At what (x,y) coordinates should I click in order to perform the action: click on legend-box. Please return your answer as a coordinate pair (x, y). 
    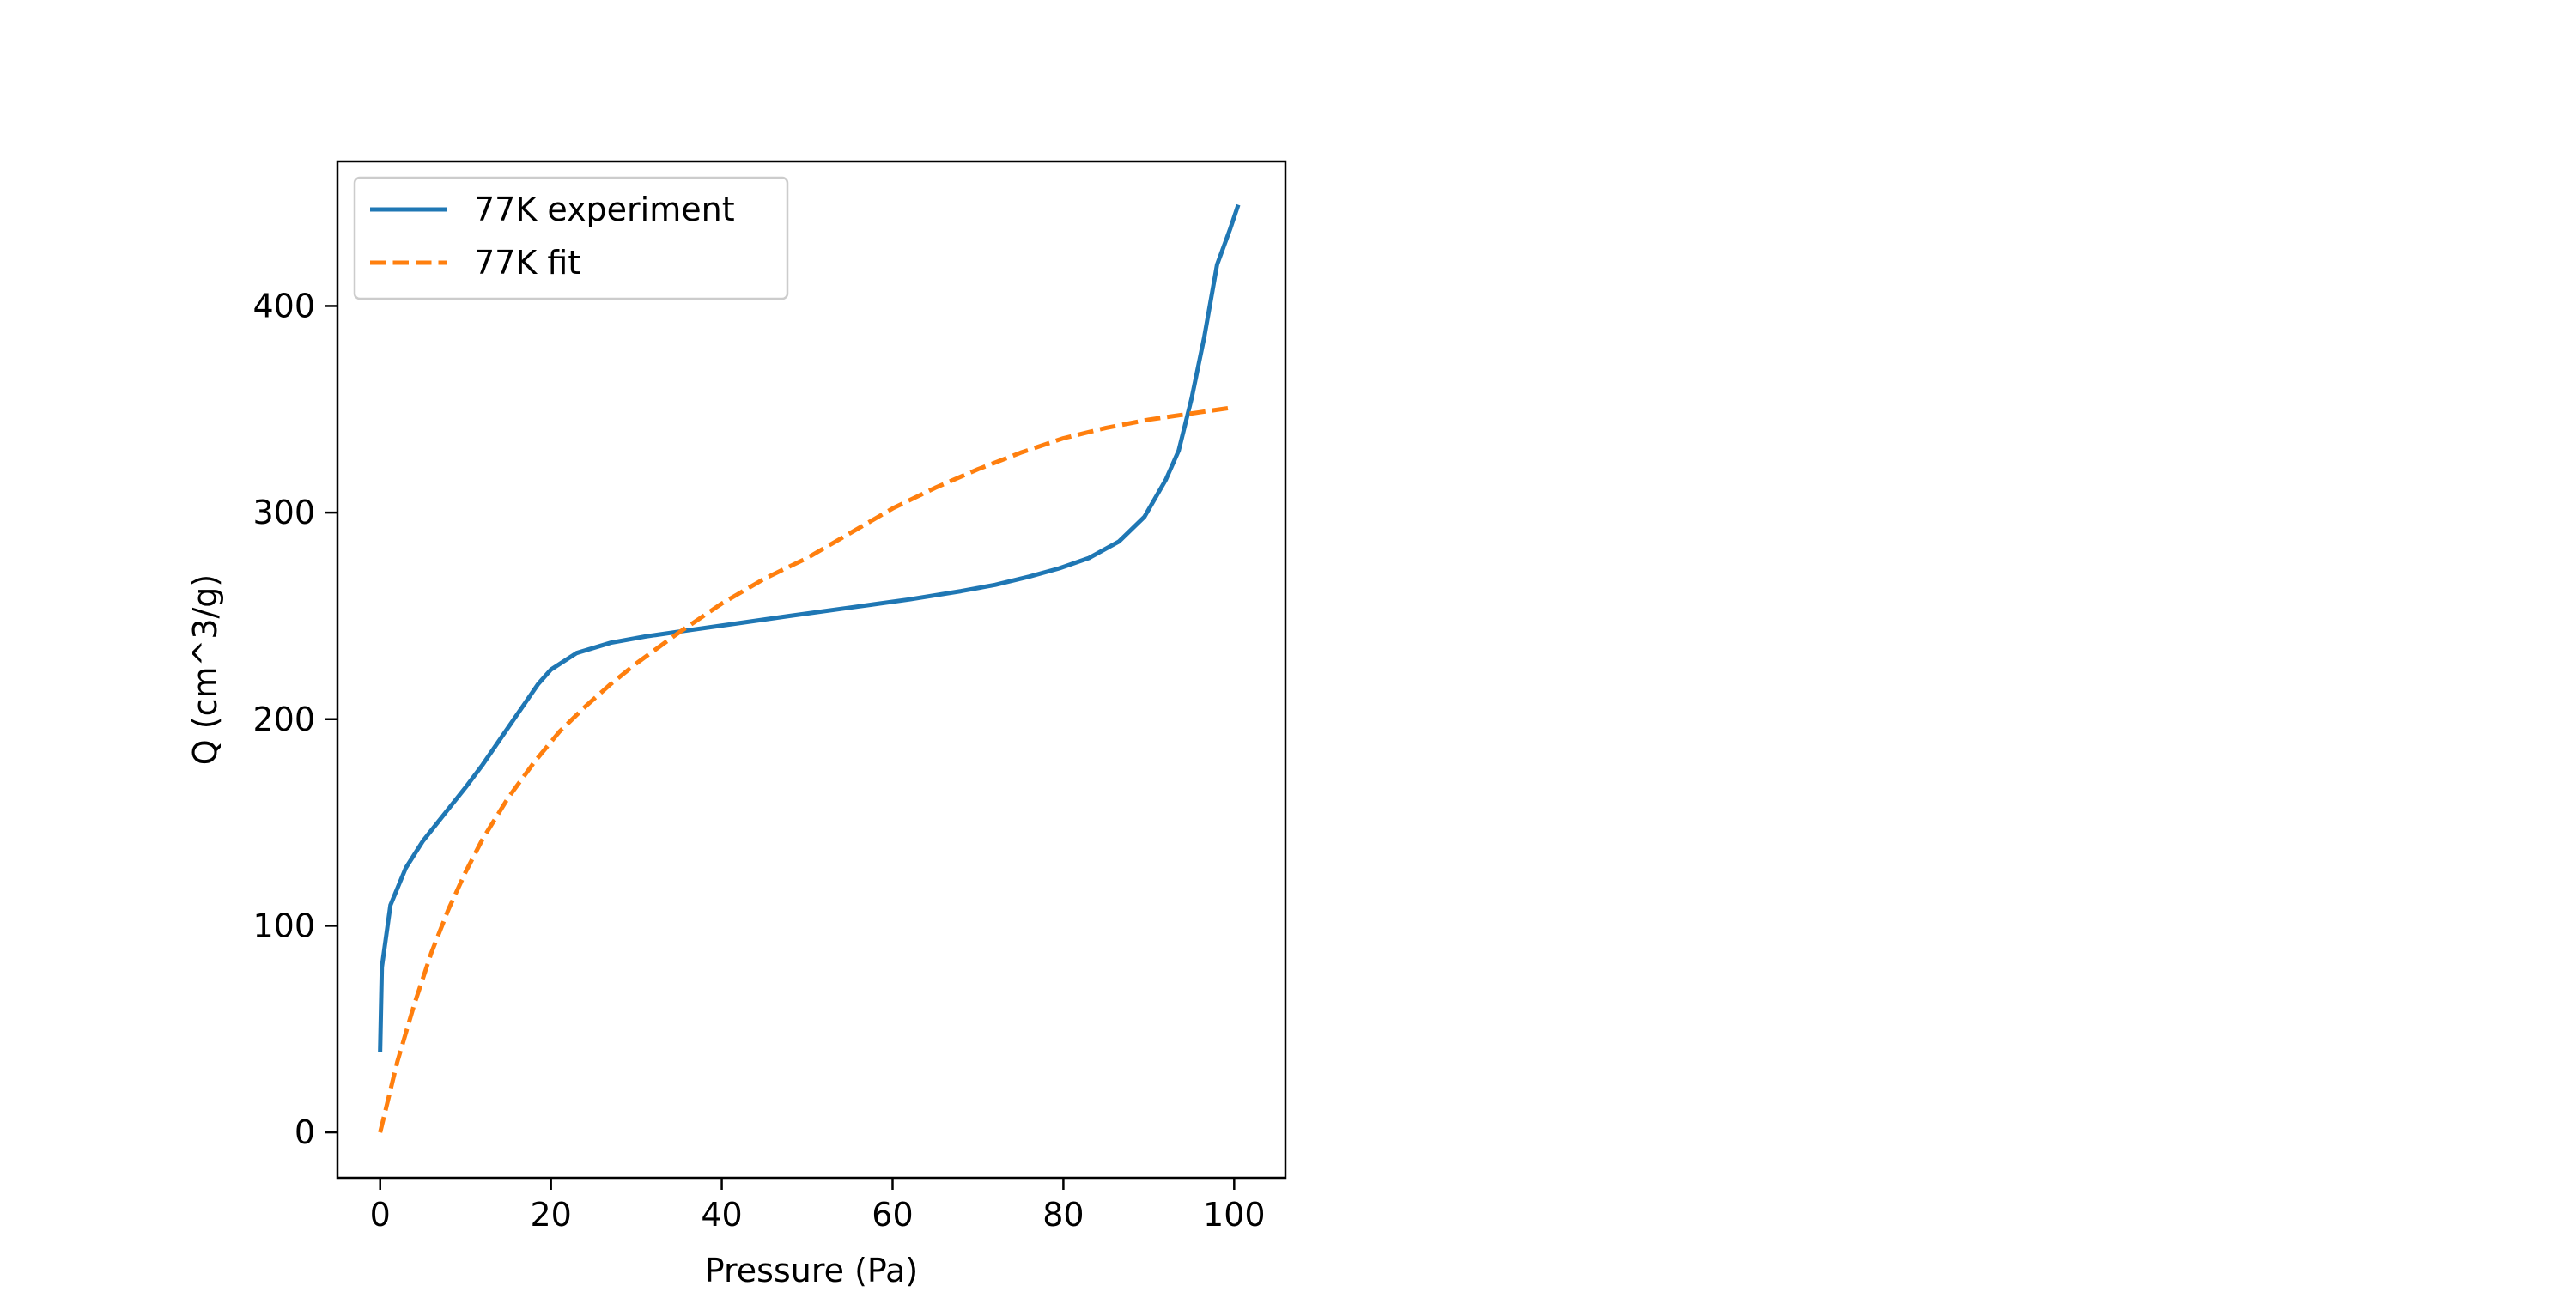
    Looking at the image, I should click on (571, 238).